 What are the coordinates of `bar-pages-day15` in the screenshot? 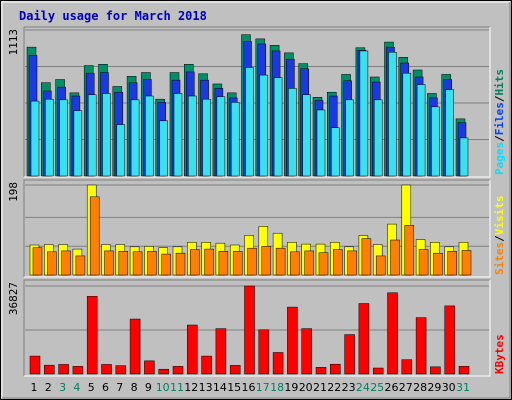 It's located at (235, 139).